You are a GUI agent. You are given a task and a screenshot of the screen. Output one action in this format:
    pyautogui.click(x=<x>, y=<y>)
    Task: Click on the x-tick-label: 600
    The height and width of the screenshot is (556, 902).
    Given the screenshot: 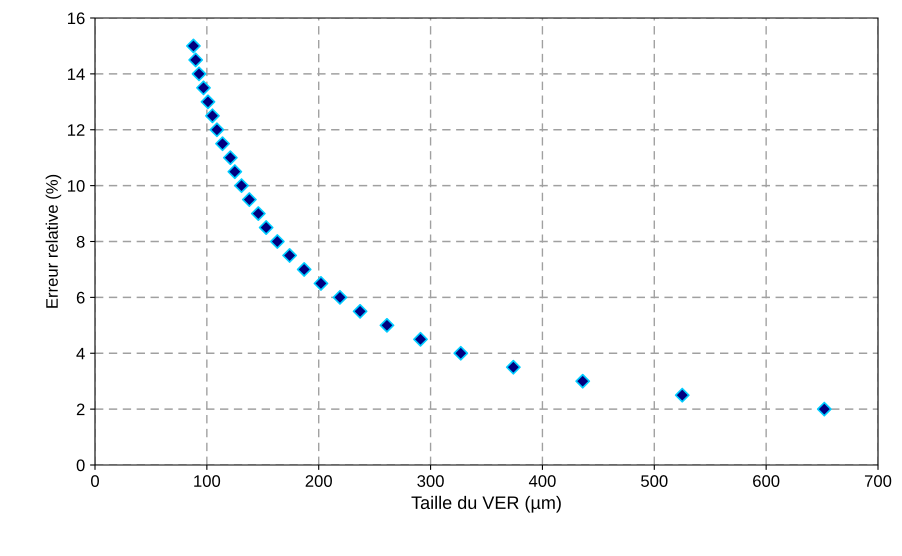 What is the action you would take?
    pyautogui.click(x=766, y=481)
    